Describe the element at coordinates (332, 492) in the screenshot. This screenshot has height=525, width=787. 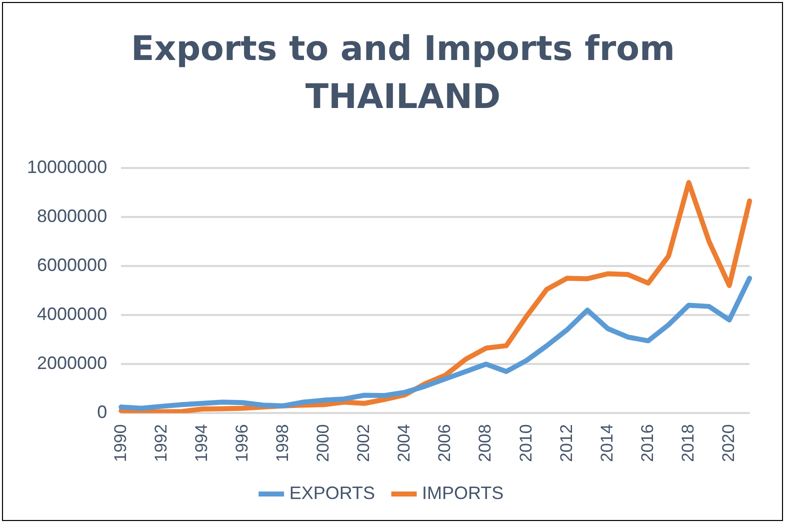
I see `legend-label: EXPORTS` at that location.